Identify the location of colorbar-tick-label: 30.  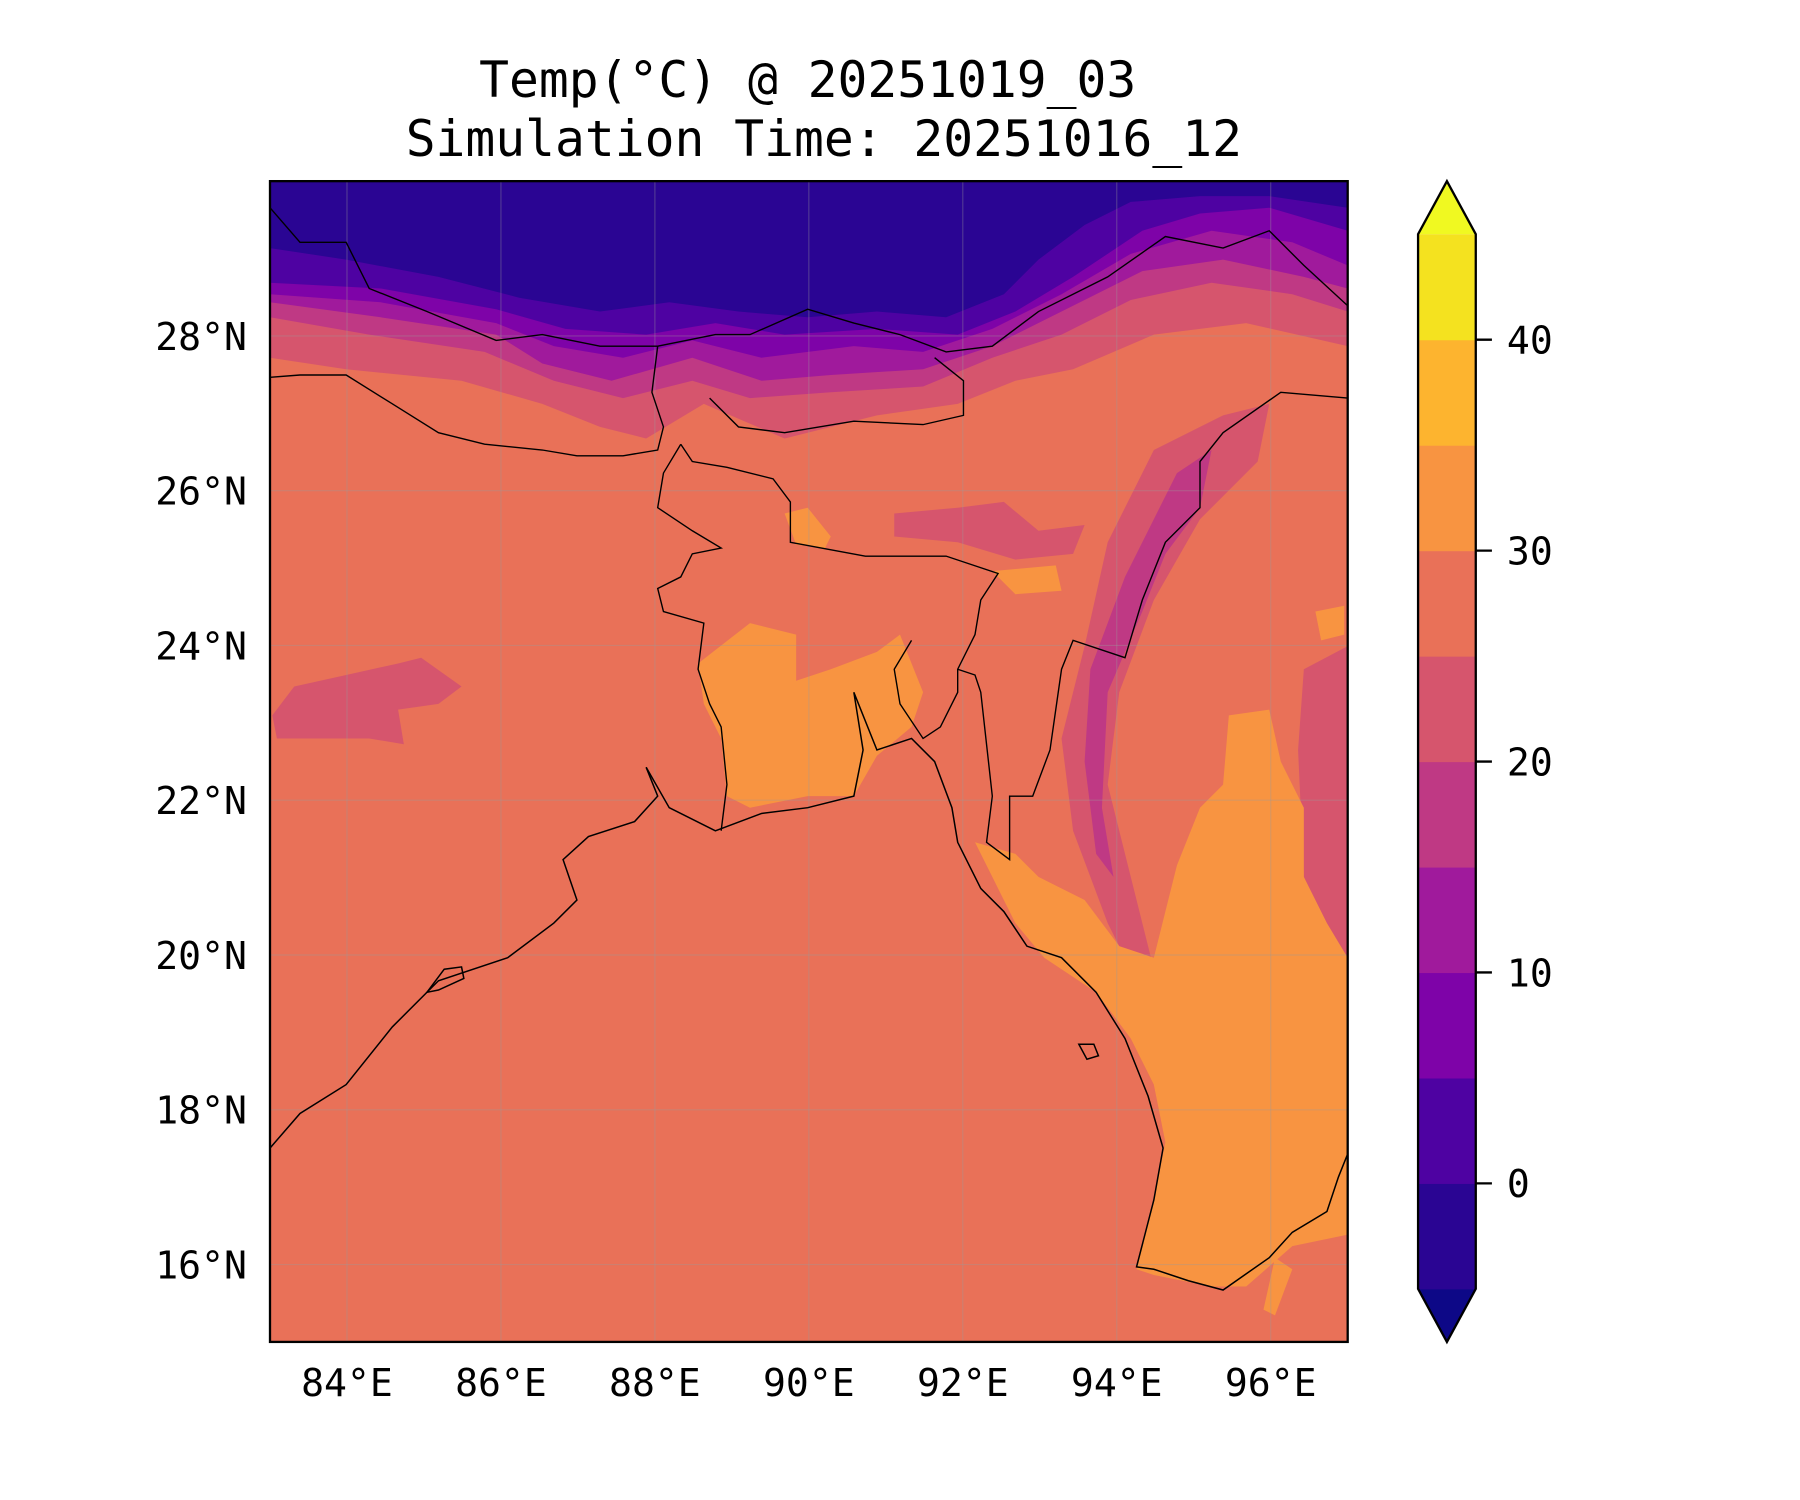
(1530, 551).